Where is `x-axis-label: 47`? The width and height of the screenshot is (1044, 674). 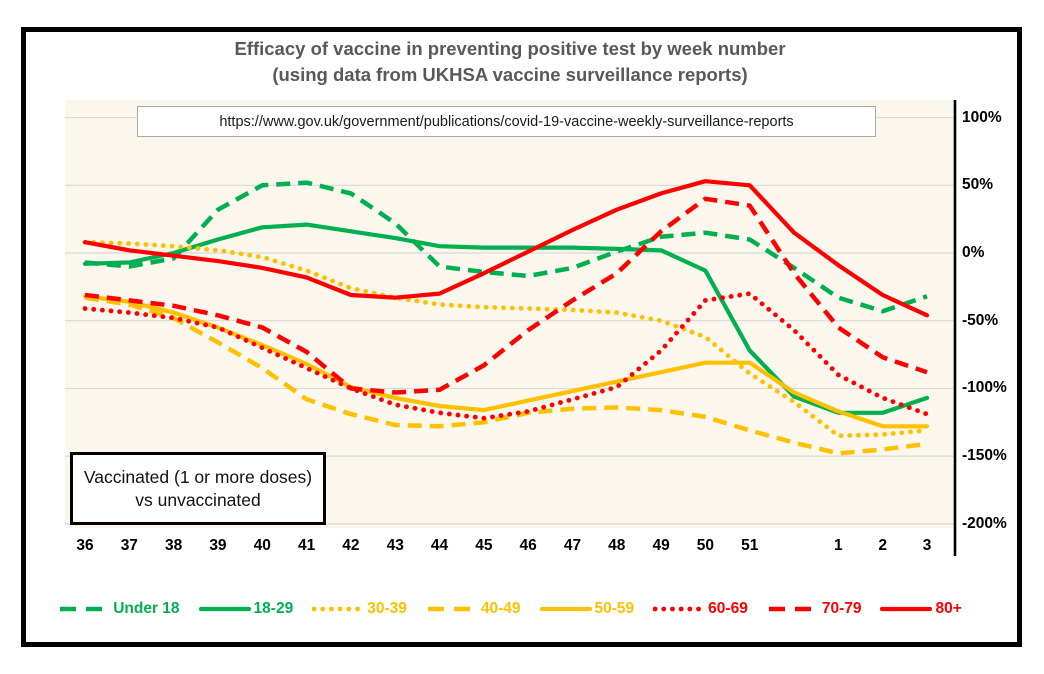 x-axis-label: 47 is located at coordinates (572, 545).